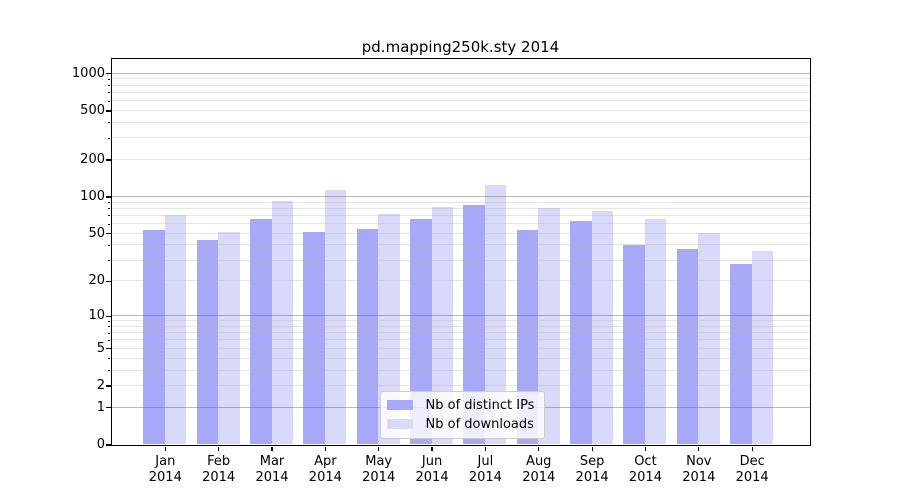 The image size is (900, 500). I want to click on x-tick-label: Aug 2014, so click(539, 469).